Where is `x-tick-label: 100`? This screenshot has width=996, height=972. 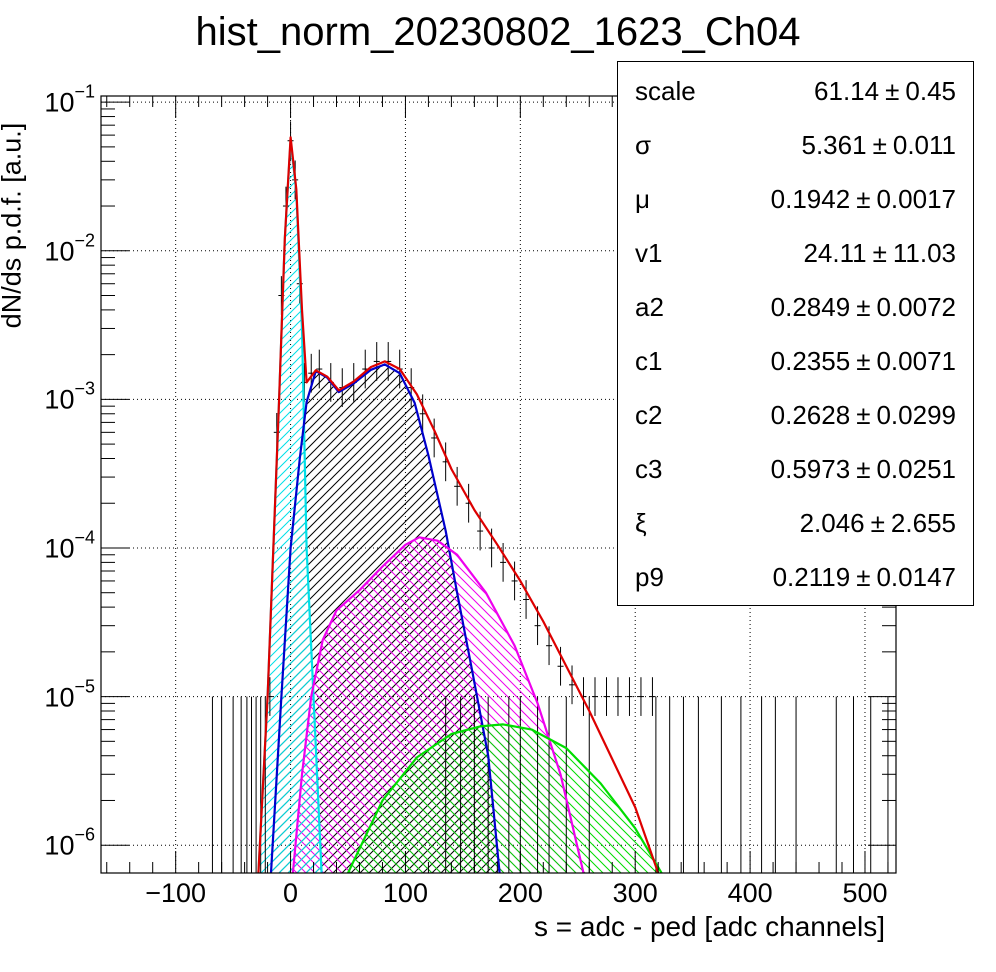
x-tick-label: 100 is located at coordinates (405, 893).